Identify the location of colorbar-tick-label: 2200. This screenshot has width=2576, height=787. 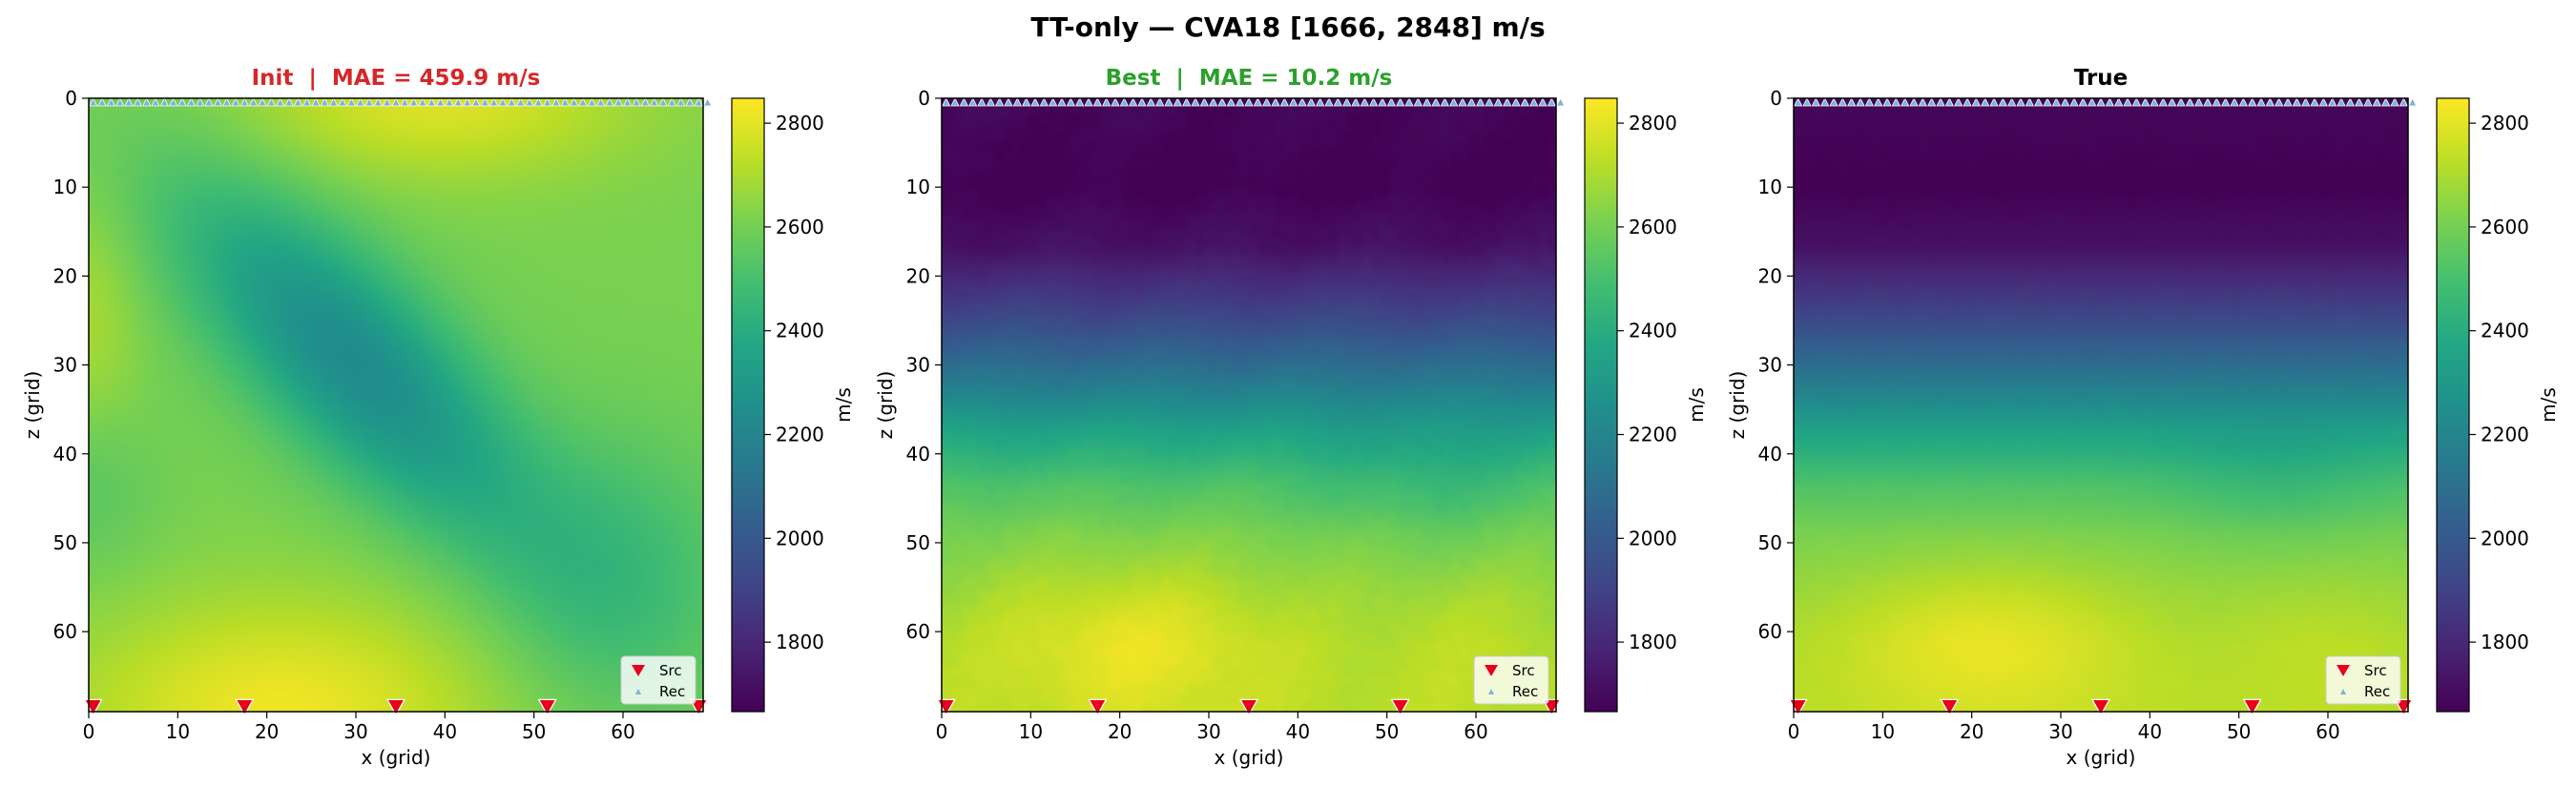
(2505, 435).